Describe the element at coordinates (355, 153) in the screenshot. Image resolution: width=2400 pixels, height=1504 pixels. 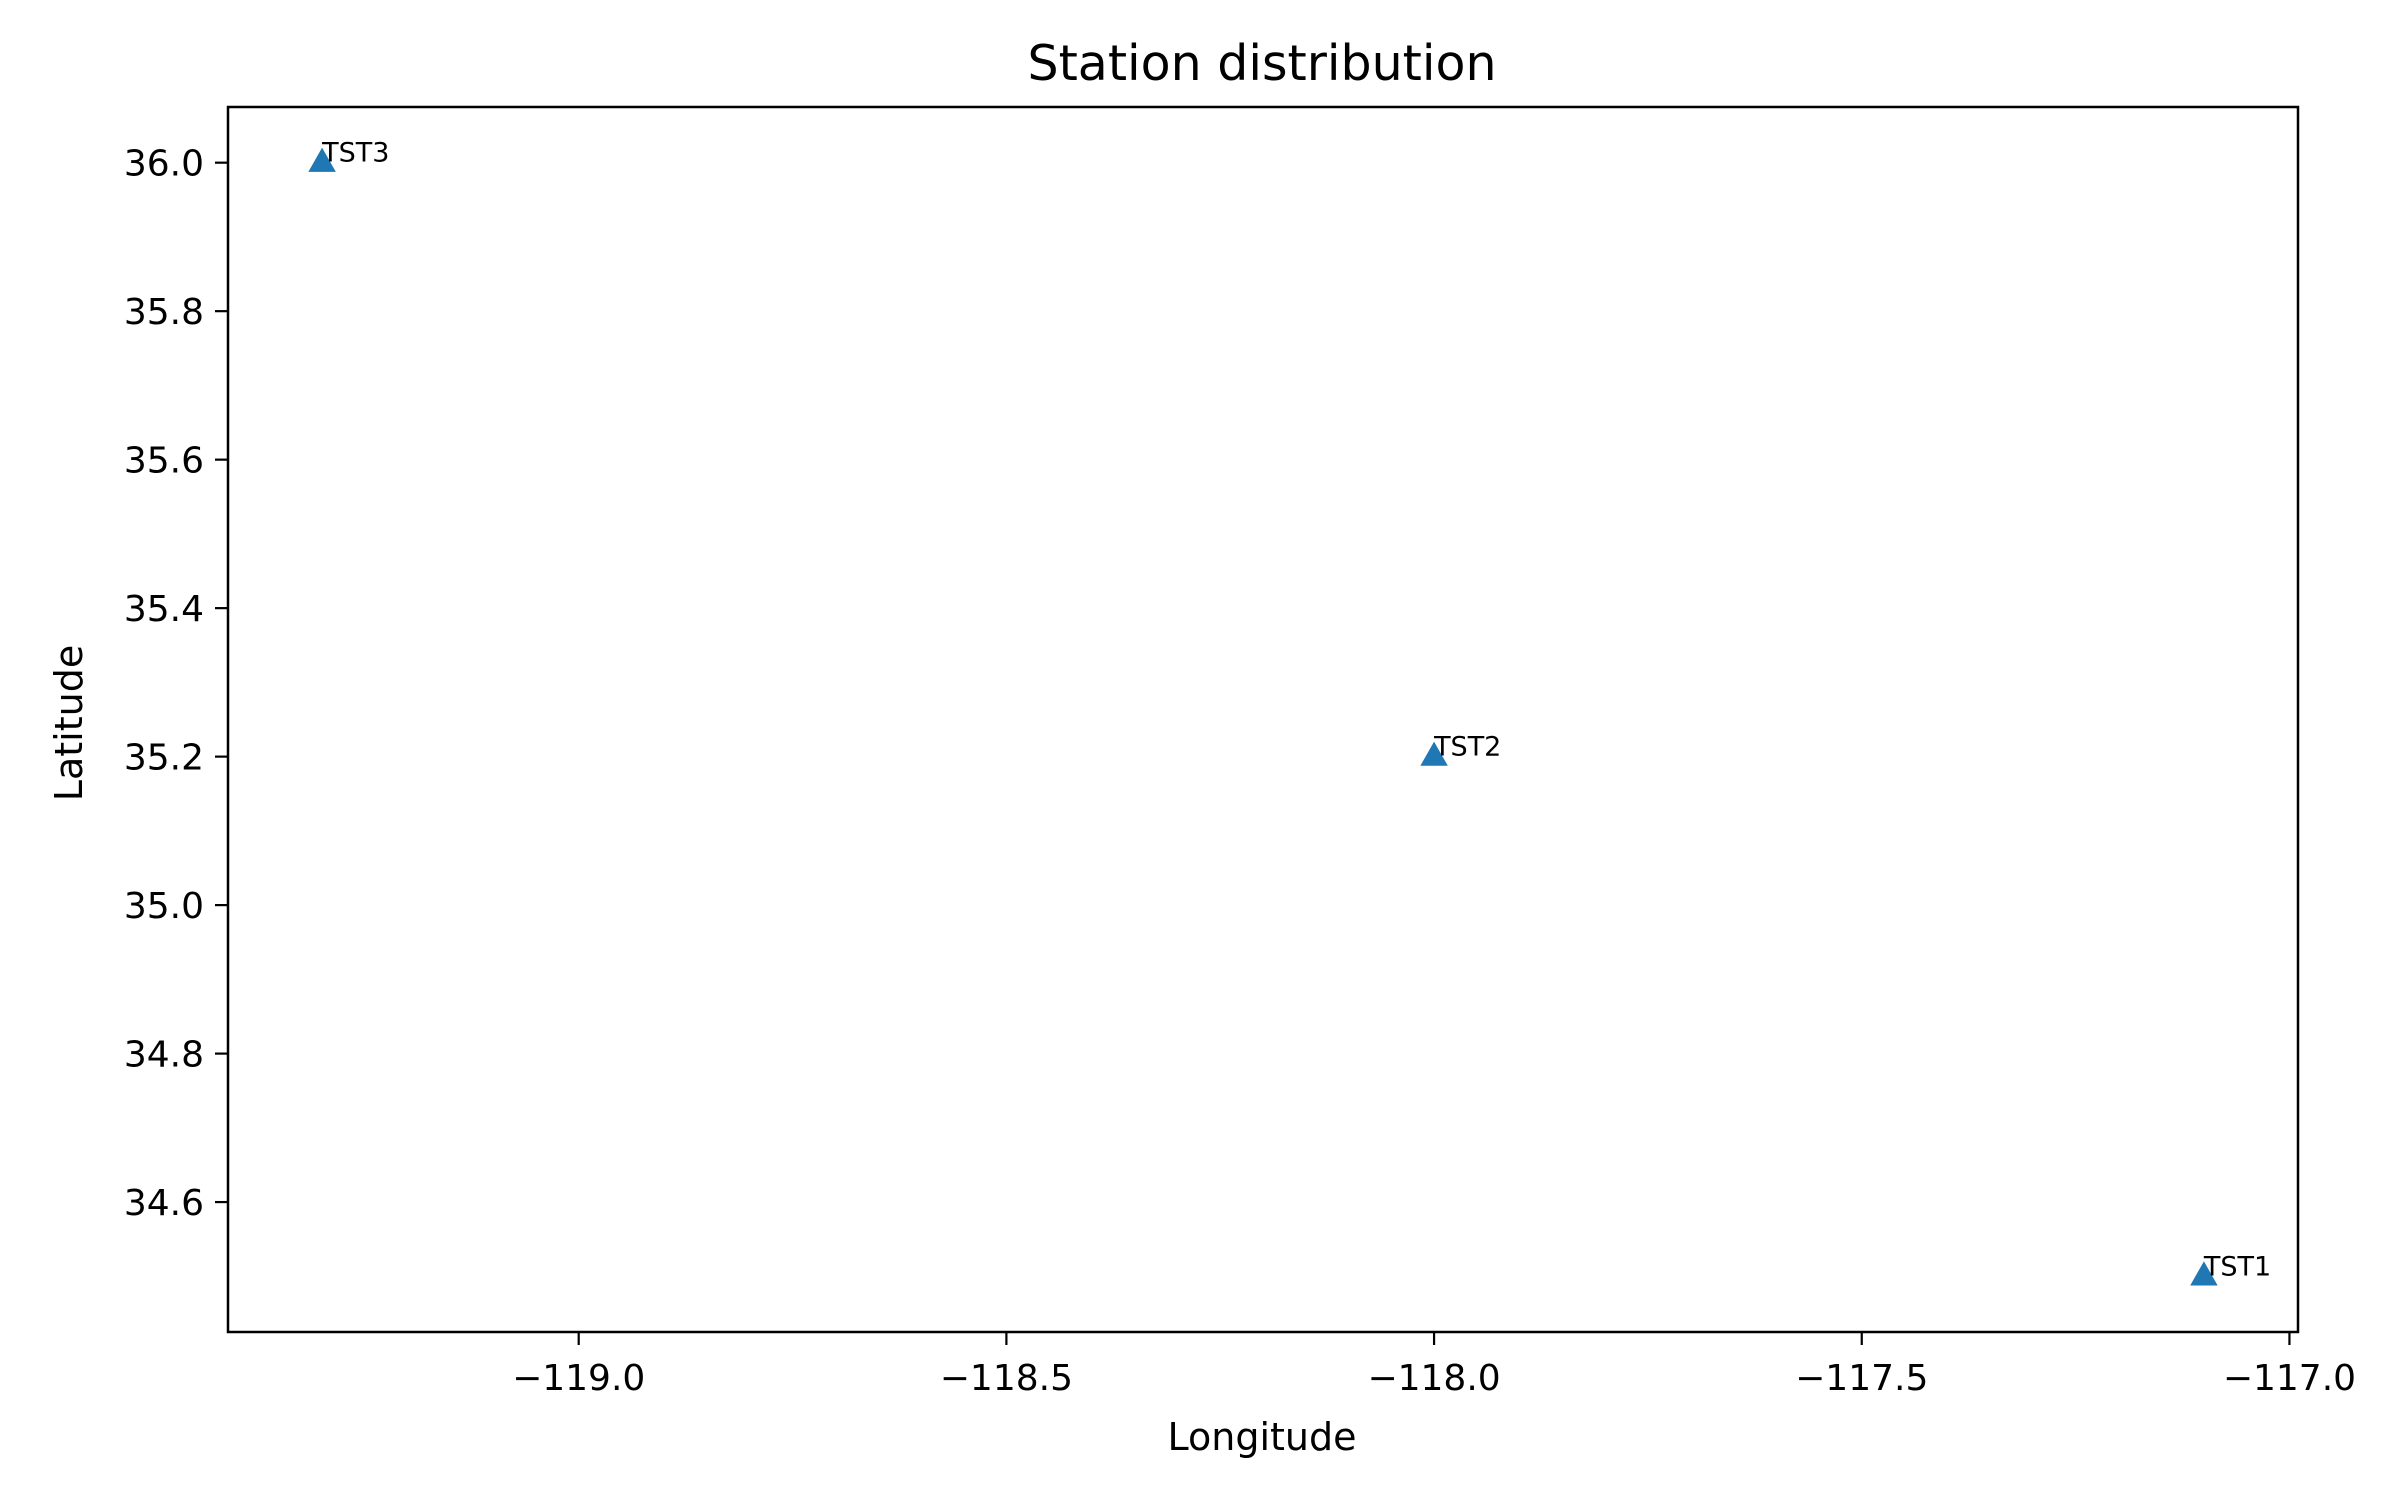
I see `station-label: TST3` at that location.